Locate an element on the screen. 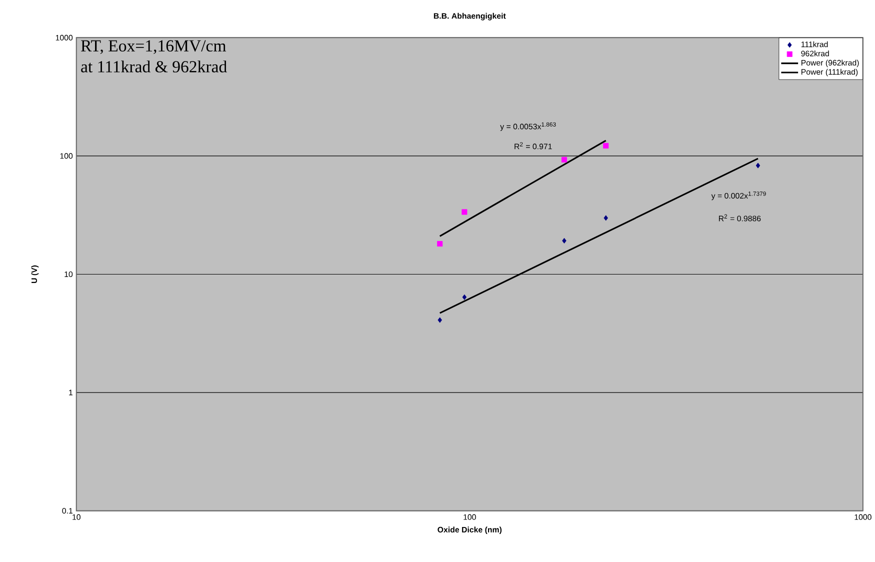 The width and height of the screenshot is (875, 562). annotation: RT, Eox=1,16MV/cm is located at coordinates (153, 47).